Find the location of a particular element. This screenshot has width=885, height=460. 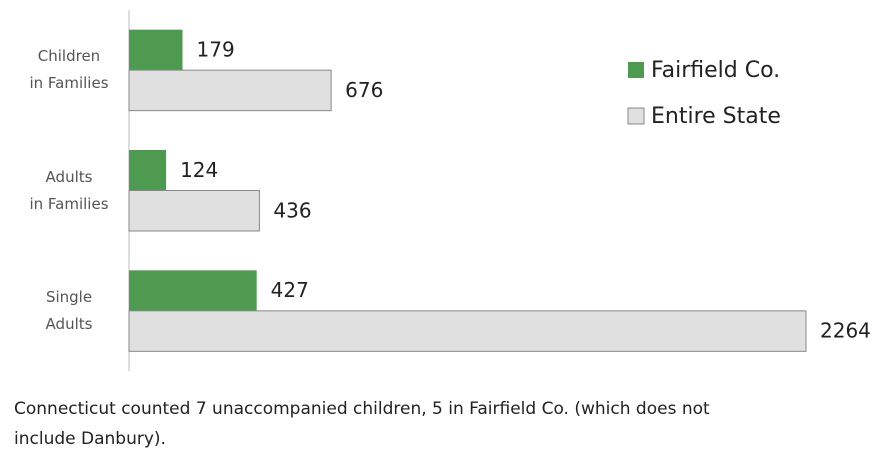

category-label: Adults in Families is located at coordinates (69, 190).